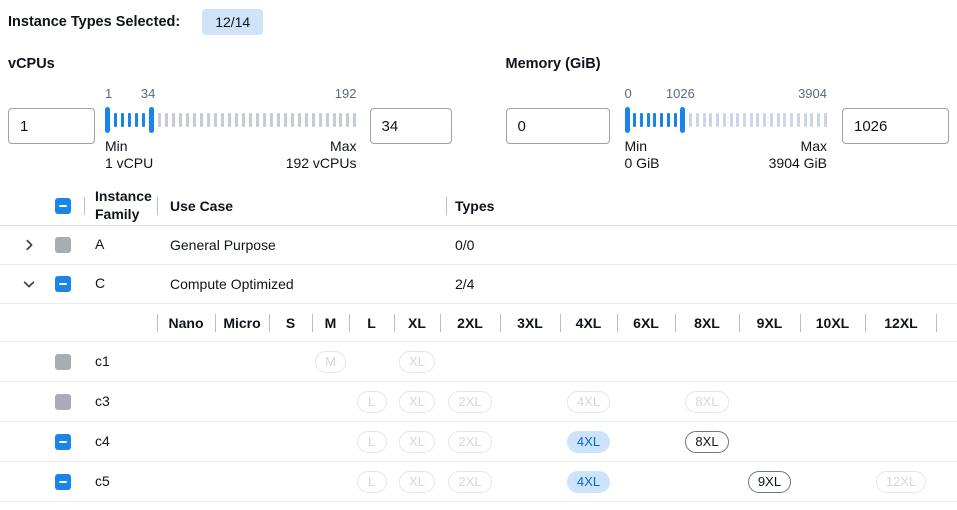 The width and height of the screenshot is (957, 510). I want to click on selection-count-badge: 12/14, so click(233, 22).